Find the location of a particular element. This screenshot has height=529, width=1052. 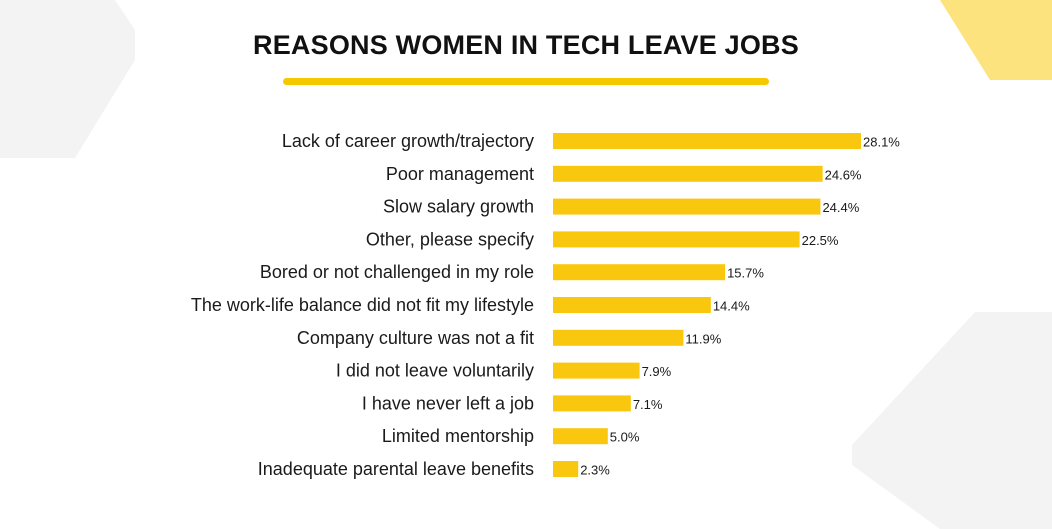

title-underline is located at coordinates (526, 81).